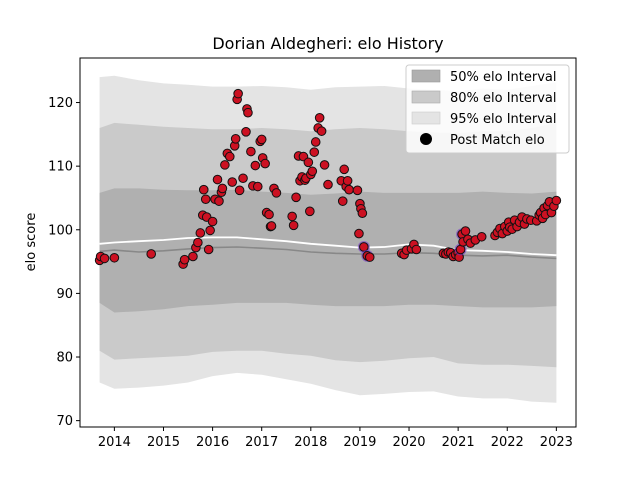  I want to click on y-tick-label: 80, so click(64, 358).